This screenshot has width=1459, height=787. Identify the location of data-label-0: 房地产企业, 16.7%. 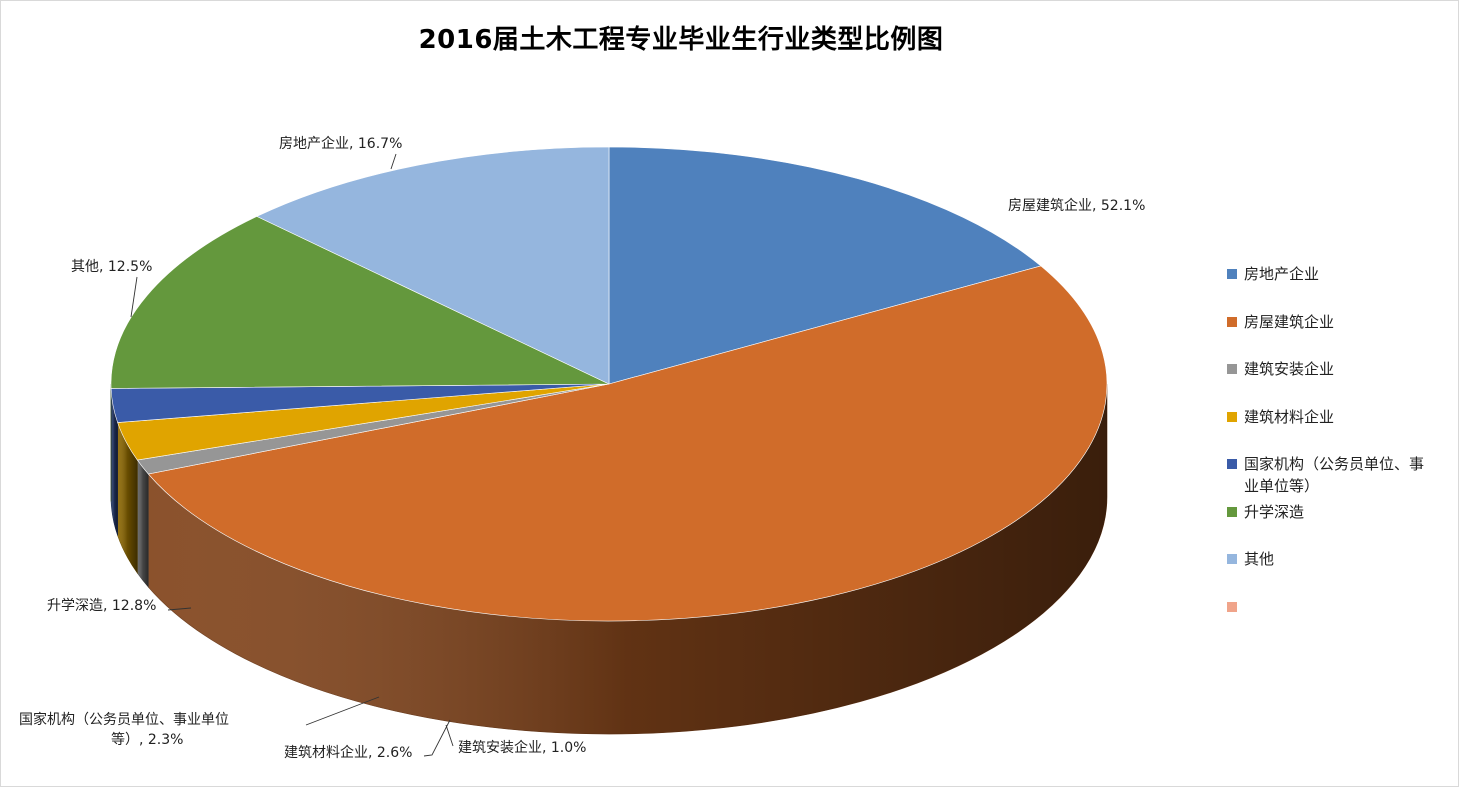
(340, 143).